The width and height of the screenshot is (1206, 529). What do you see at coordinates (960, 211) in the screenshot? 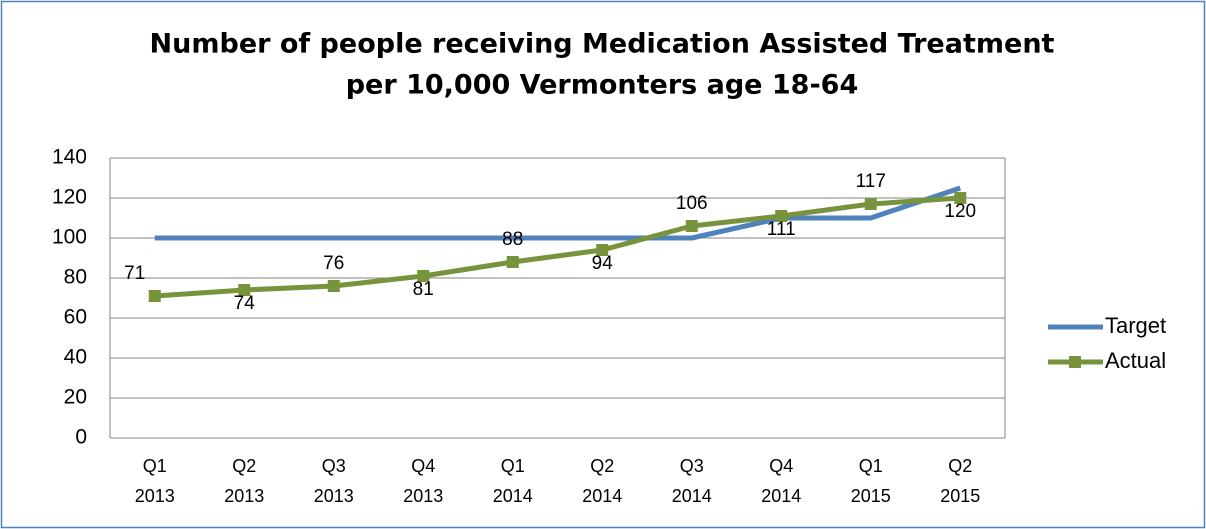
I see `data-label: 120` at bounding box center [960, 211].